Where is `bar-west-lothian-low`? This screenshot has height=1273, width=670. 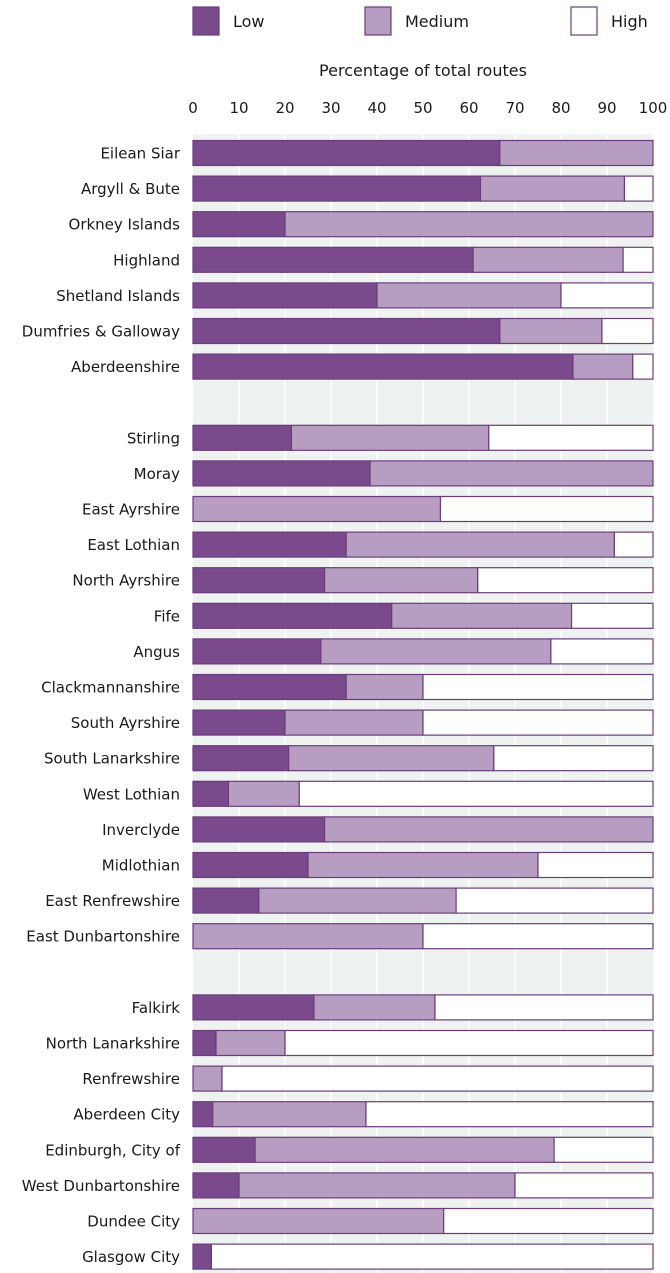
bar-west-lothian-low is located at coordinates (211, 793).